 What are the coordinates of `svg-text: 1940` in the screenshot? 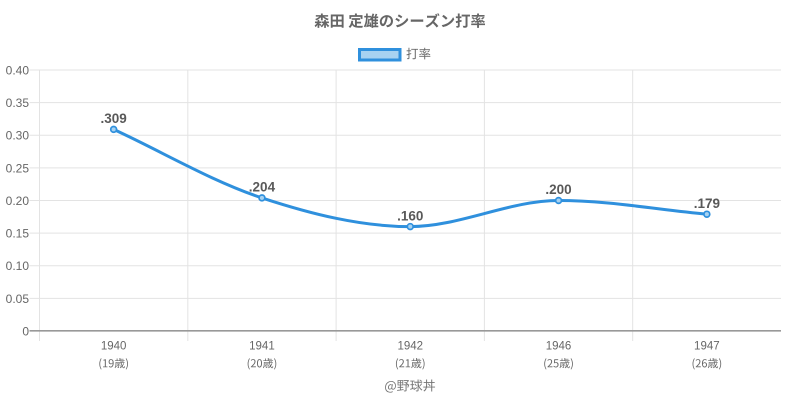 It's located at (114, 347).